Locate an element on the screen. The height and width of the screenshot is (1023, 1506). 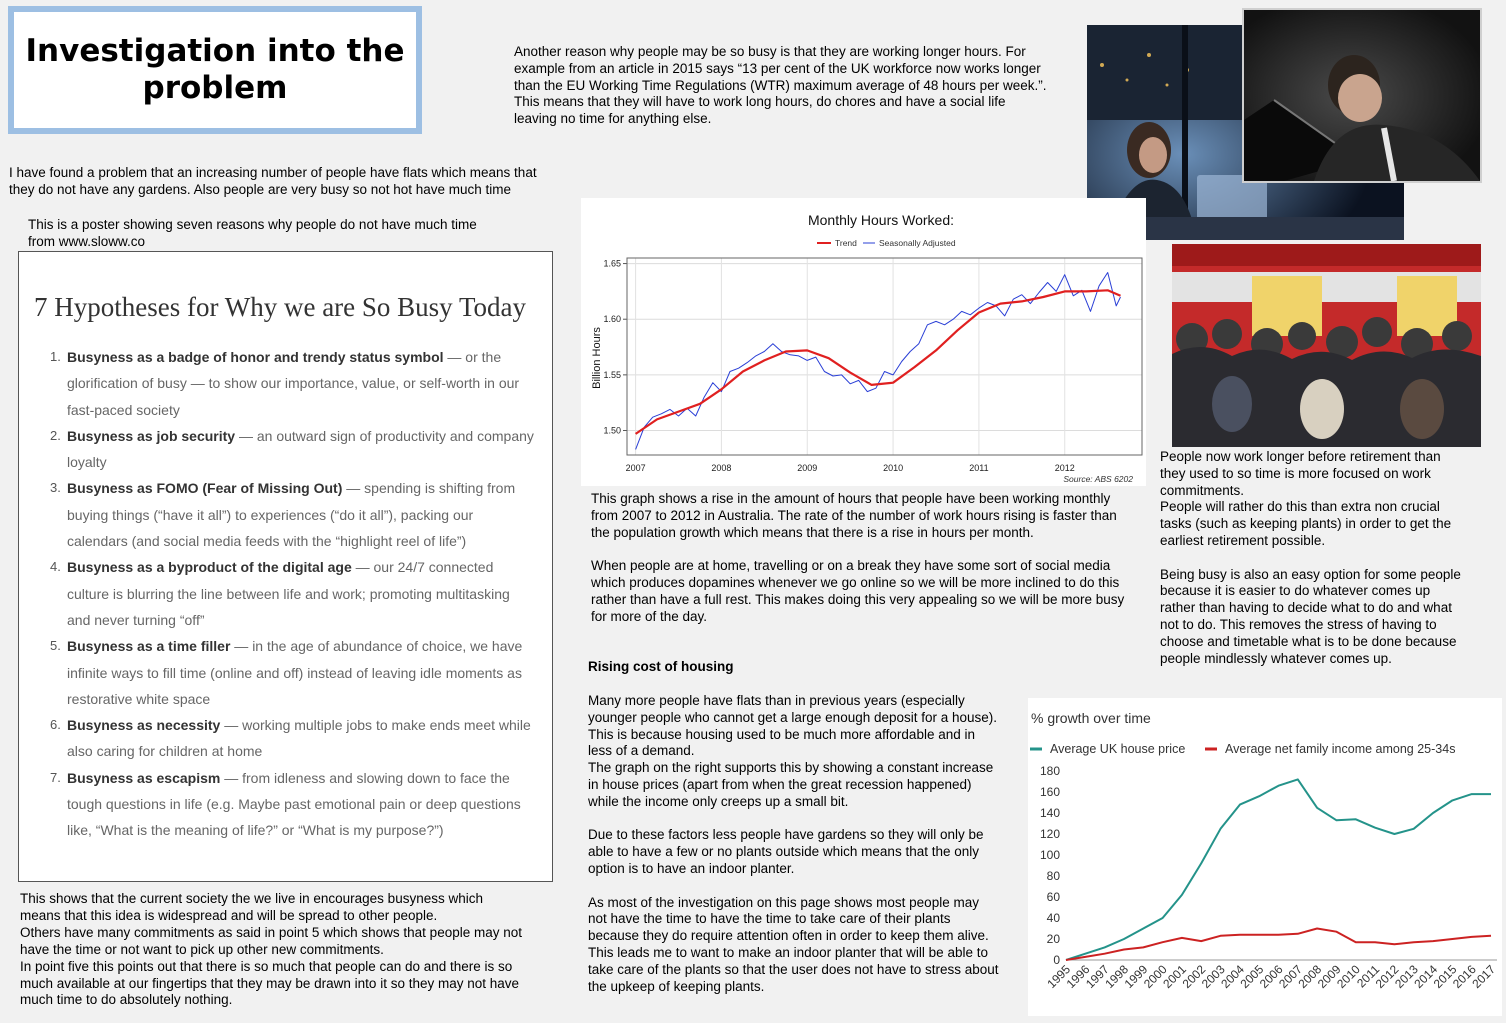
hours-y-tick-label: 1.65 is located at coordinates (612, 264).